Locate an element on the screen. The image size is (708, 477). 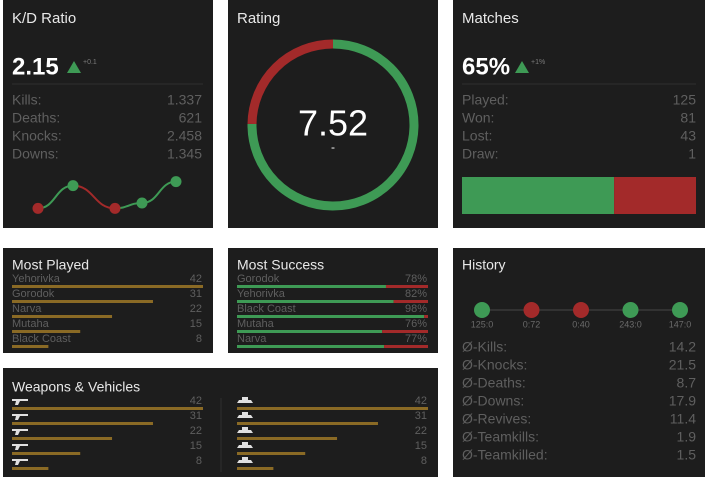
stat-value: 11.4 is located at coordinates (683, 419).